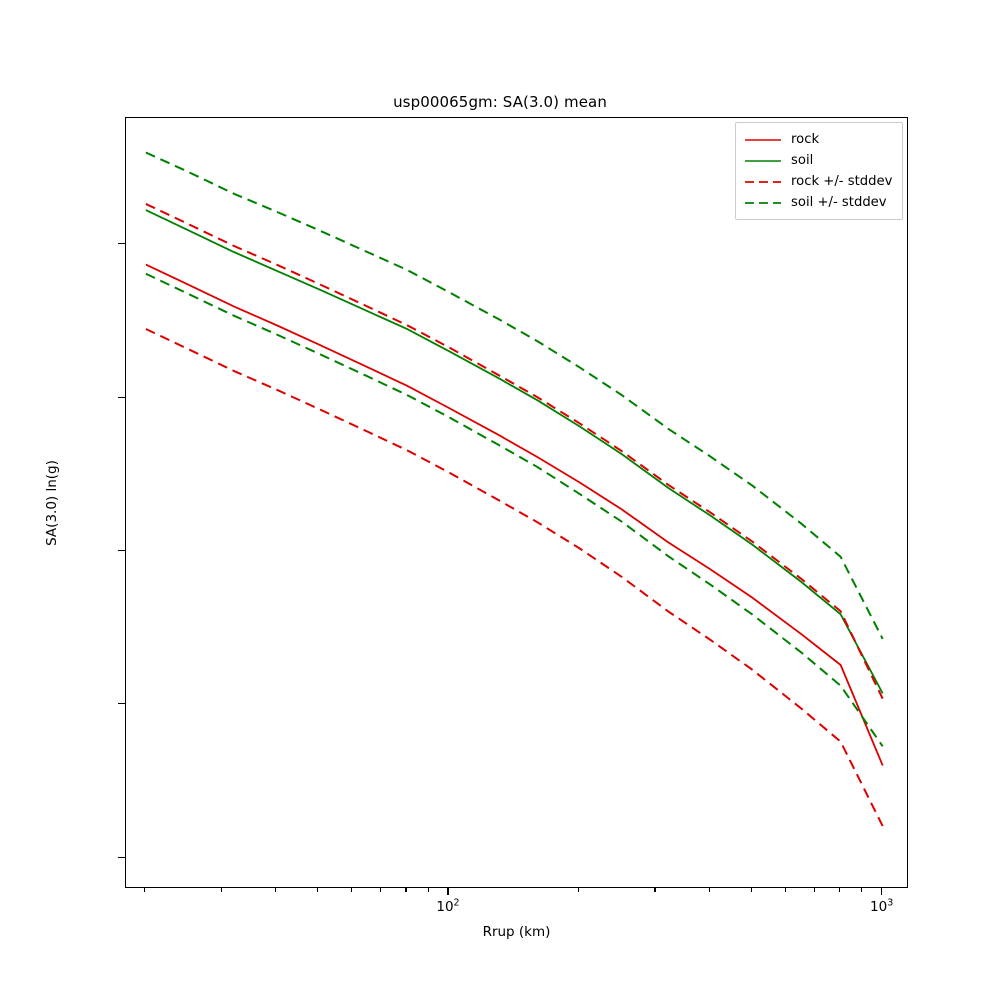  I want to click on legend-item-rock-stddev: rock +/- stddev, so click(819, 181).